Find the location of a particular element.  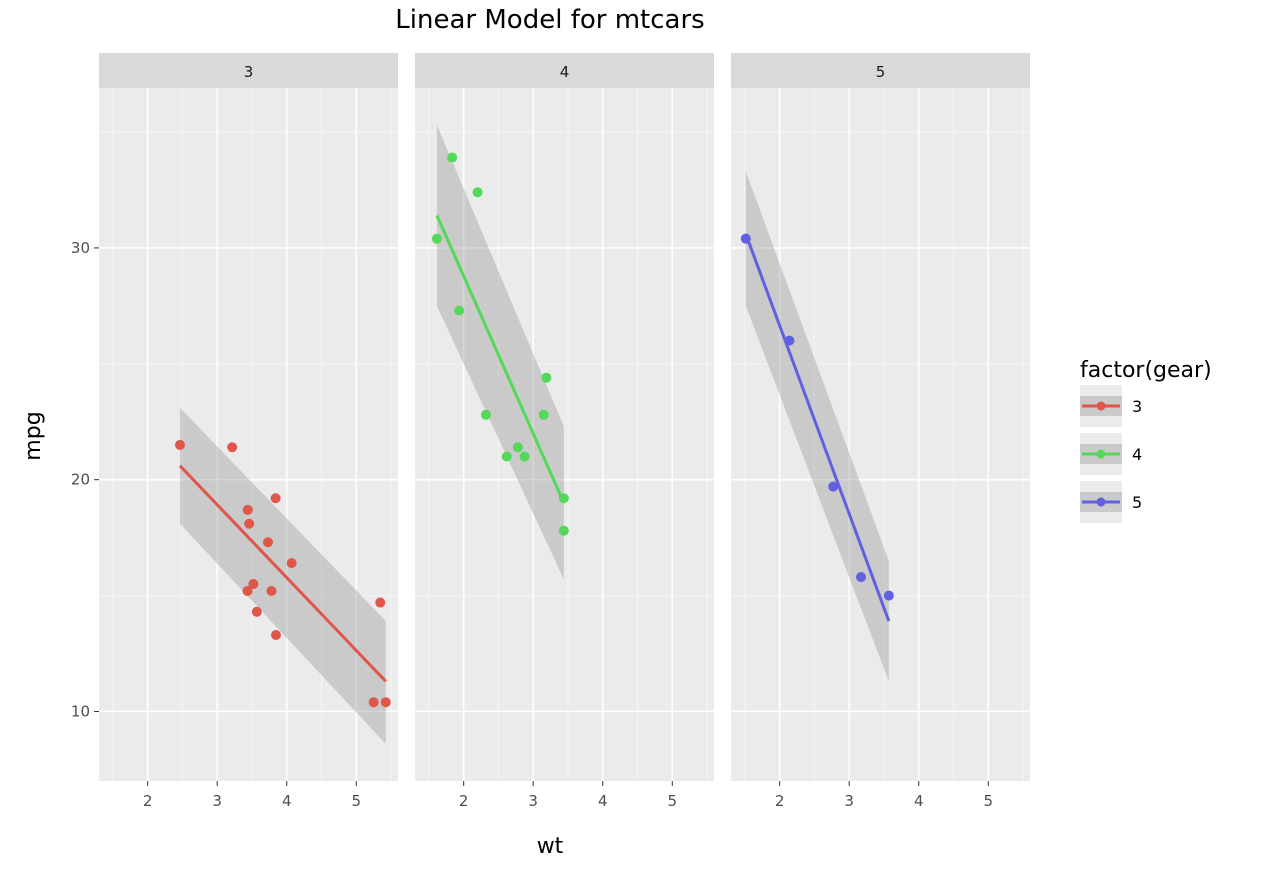

legend-label: 4 is located at coordinates (1137, 454).